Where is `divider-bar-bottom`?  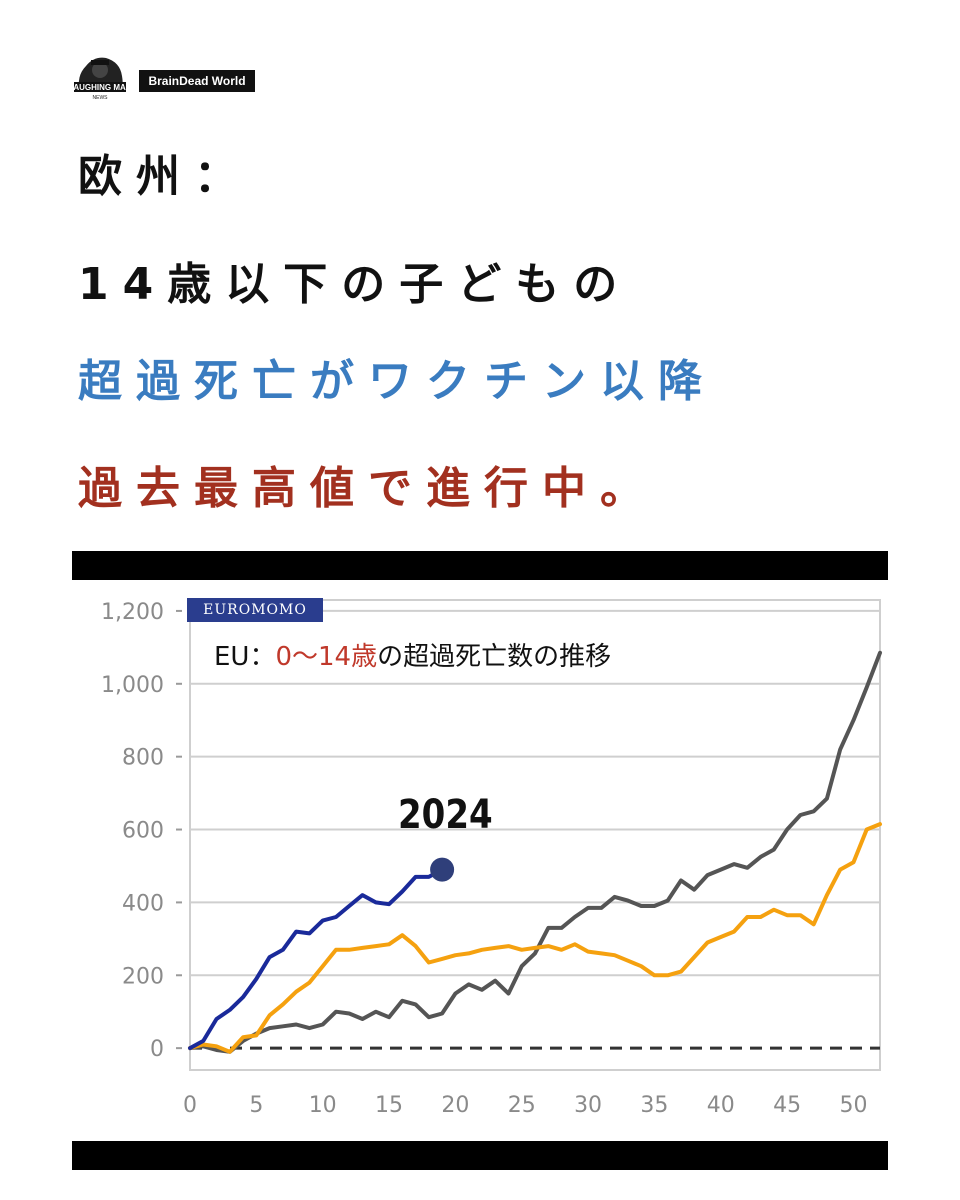 divider-bar-bottom is located at coordinates (480, 1155).